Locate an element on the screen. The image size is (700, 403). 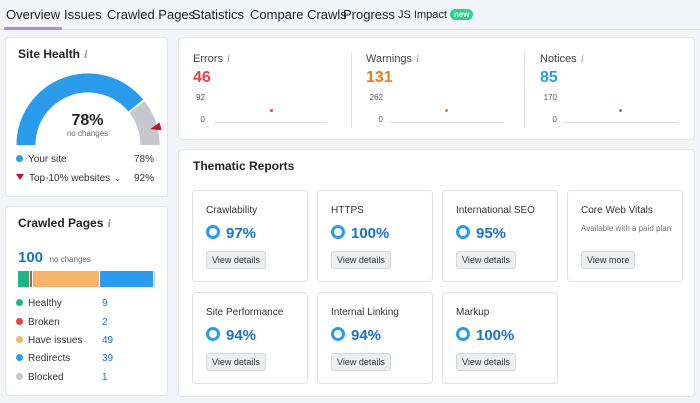
site-health-gauge is located at coordinates (89, 109).